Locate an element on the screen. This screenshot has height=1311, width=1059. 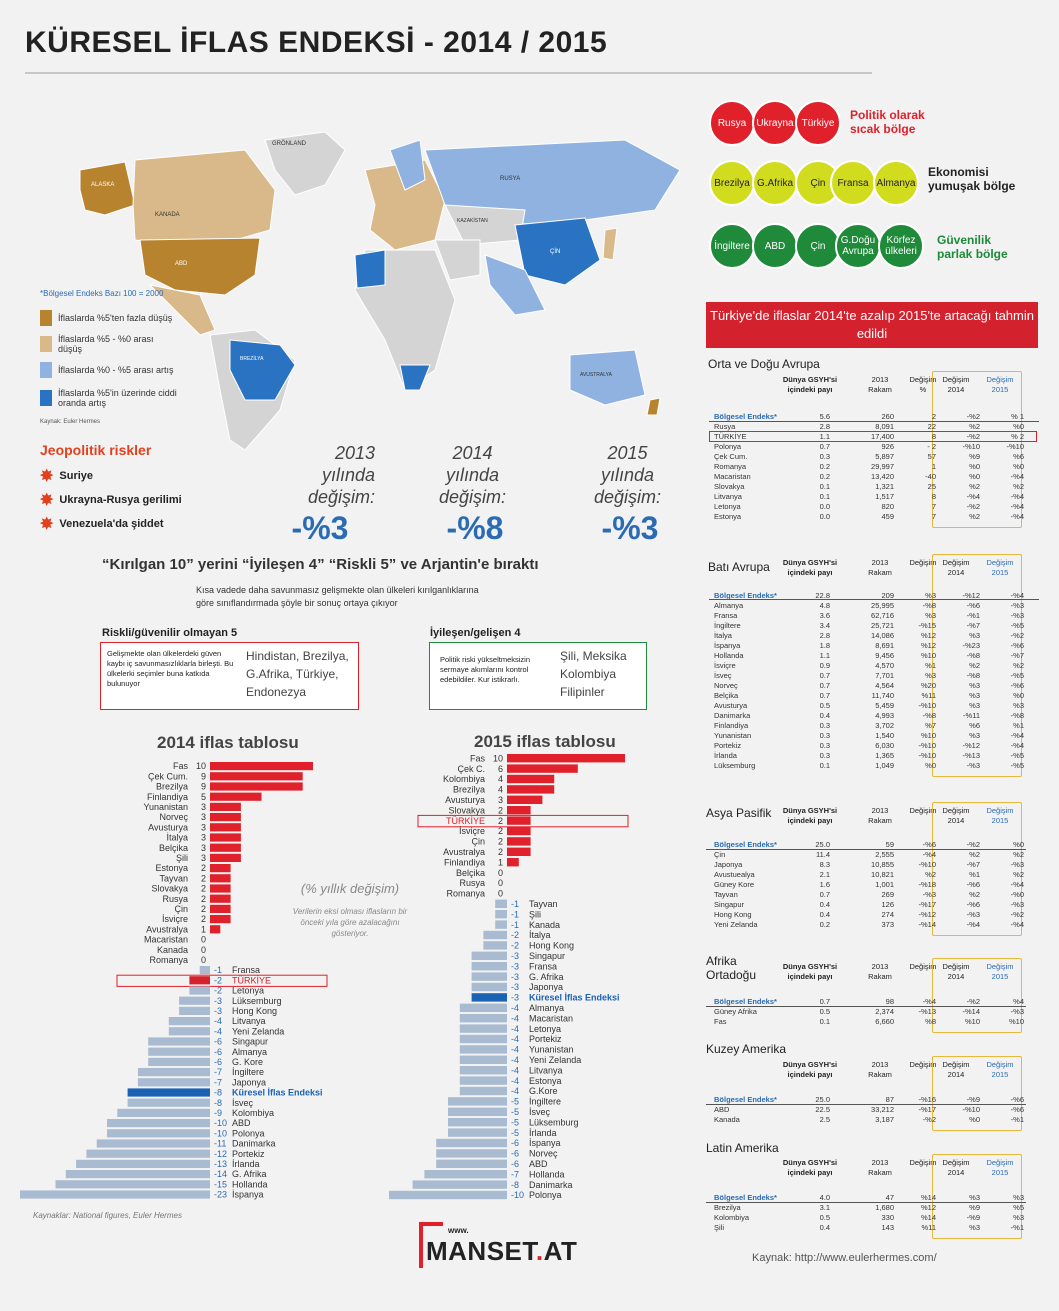
table-cell: İrlanda is located at coordinates (725, 755).